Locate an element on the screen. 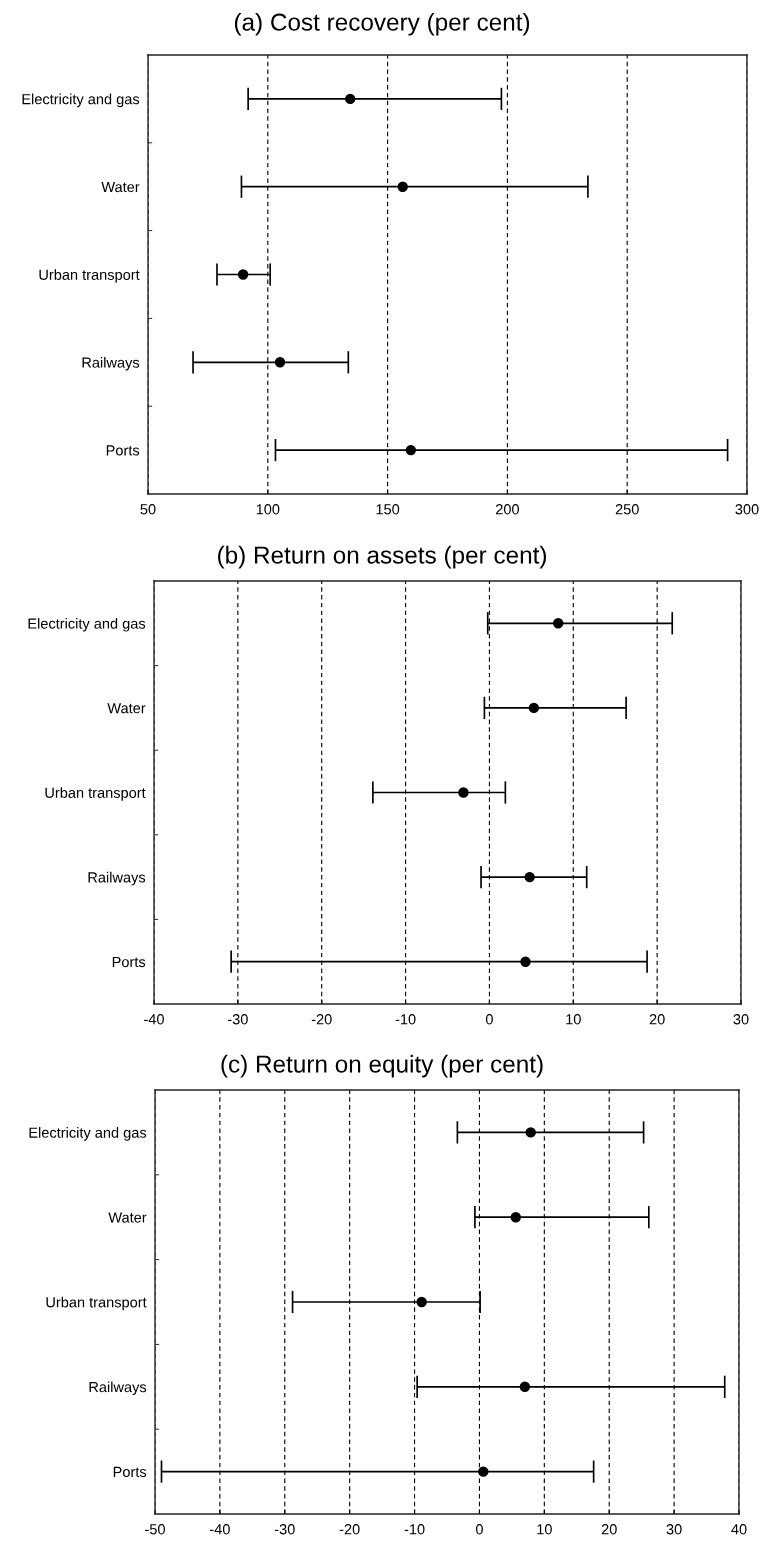 This screenshot has height=1541, width=764. x-tick-label: 100 is located at coordinates (268, 509).